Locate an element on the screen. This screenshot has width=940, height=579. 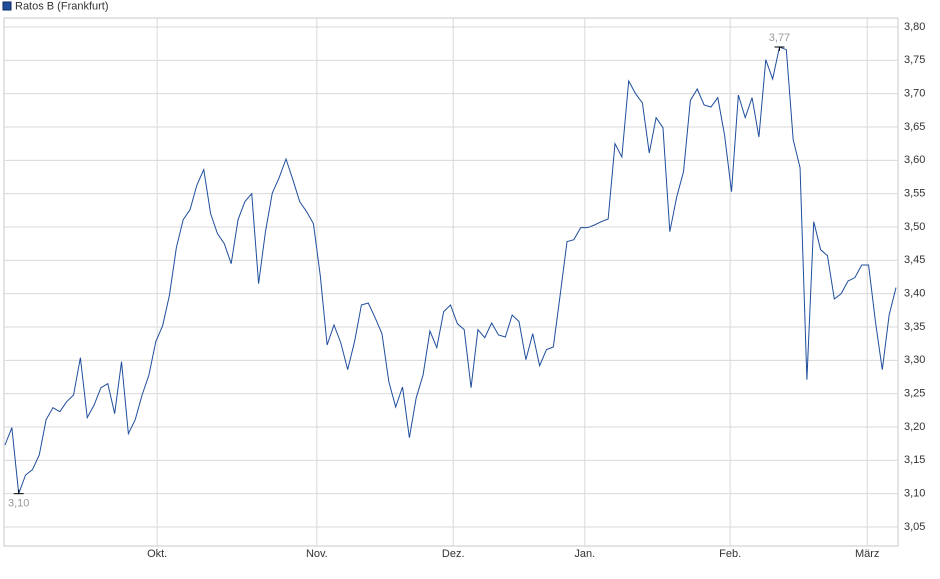
y-tick-label: 3,60 is located at coordinates (914, 160).